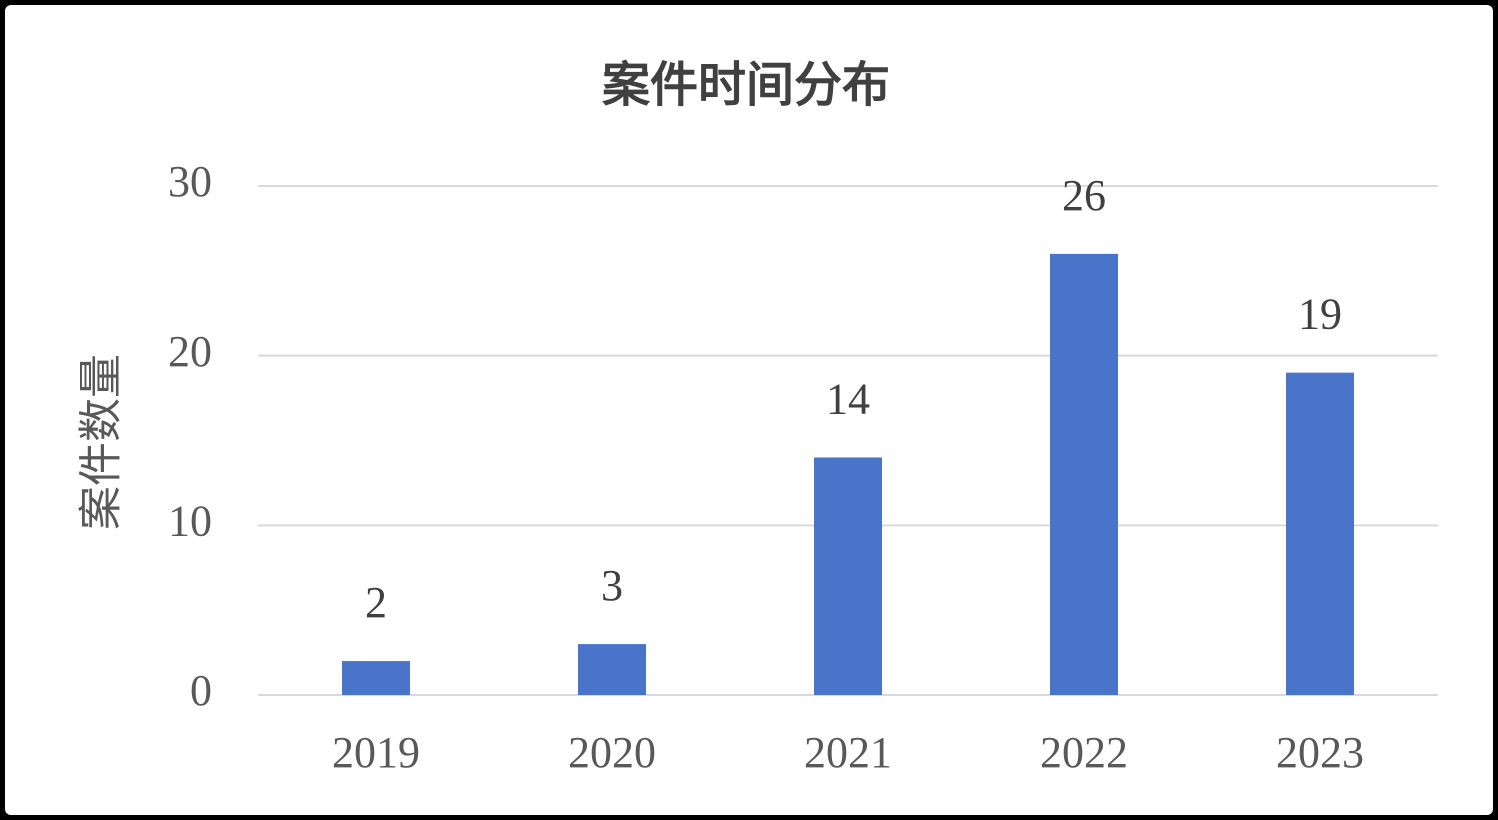 The image size is (1498, 820). What do you see at coordinates (746, 85) in the screenshot?
I see `chart-title: 案件时间分布` at bounding box center [746, 85].